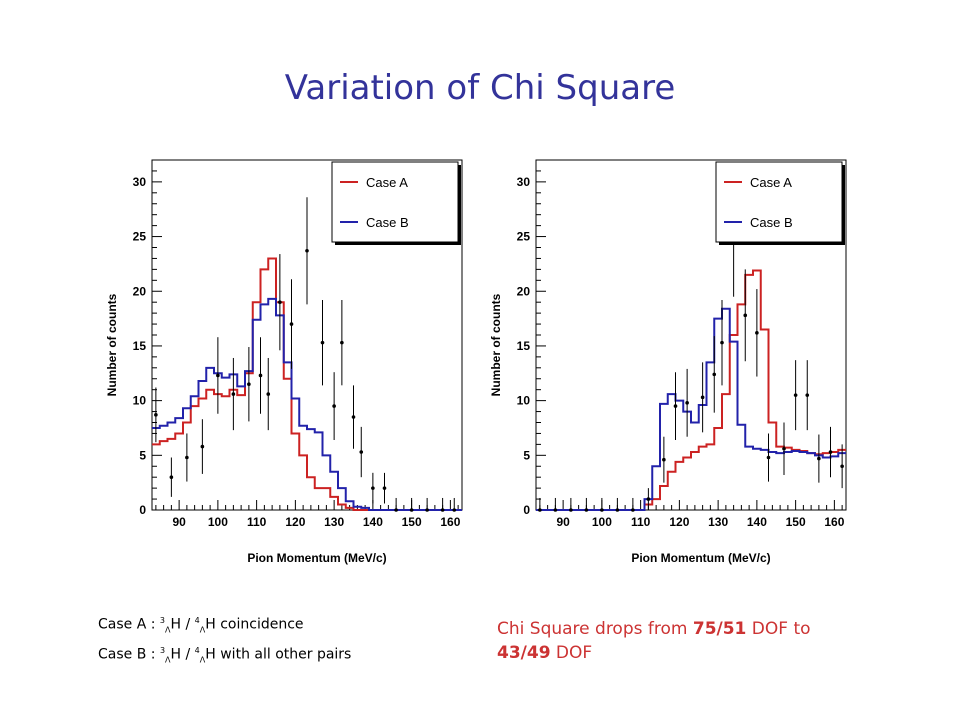  I want to click on case-a-definition: Case A : 3ΛH / 4ΛH coincidence, so click(224, 621).